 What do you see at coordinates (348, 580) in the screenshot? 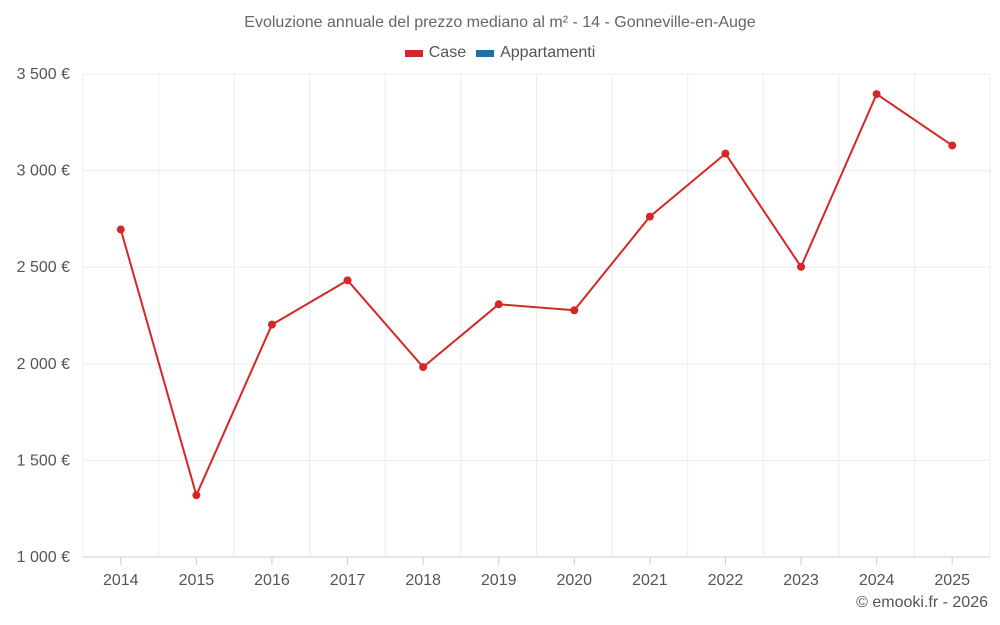
I see `x-tick-label: 2017` at bounding box center [348, 580].